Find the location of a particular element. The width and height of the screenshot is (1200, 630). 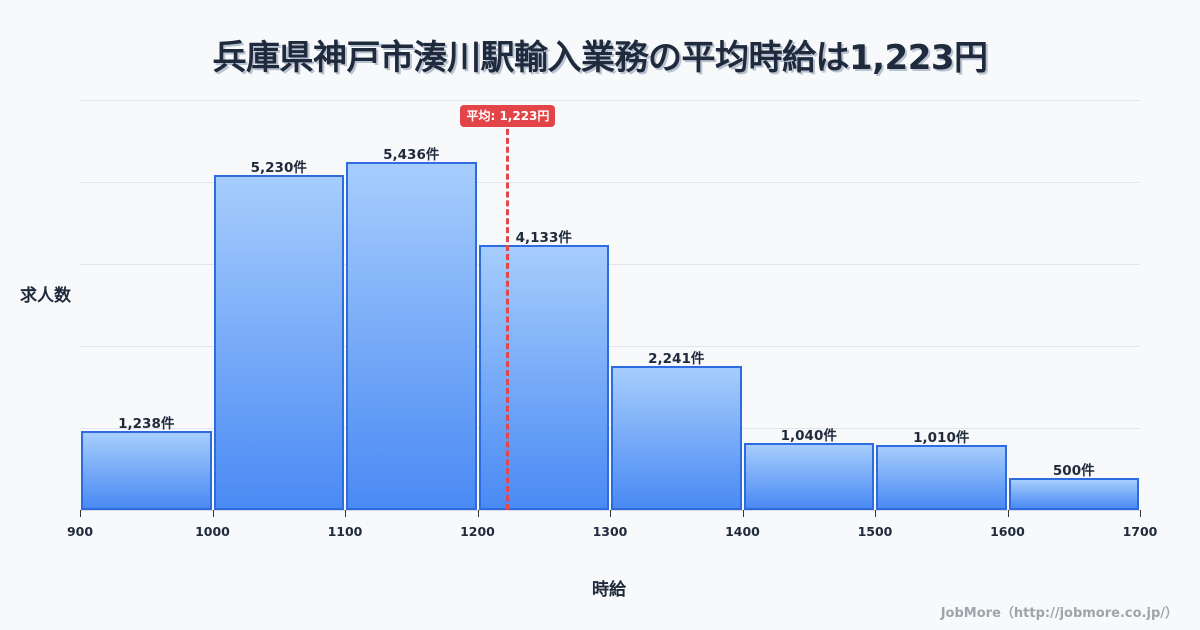

x-tick-label: 1000 is located at coordinates (212, 531).